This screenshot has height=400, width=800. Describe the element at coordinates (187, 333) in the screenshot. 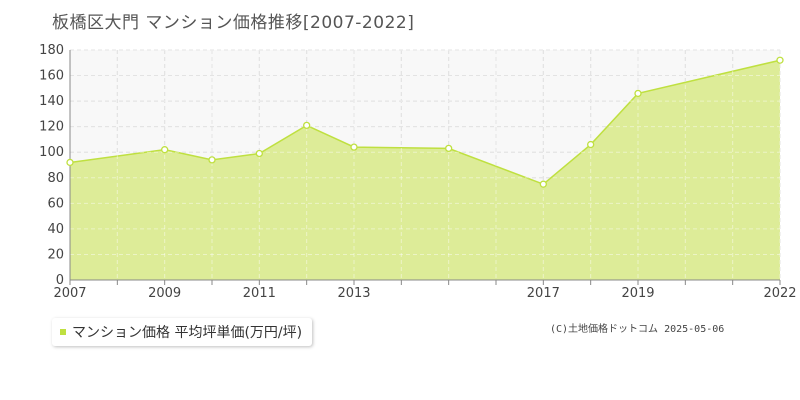

I see `legend-label: マンション価格 平均坪単価(万円/坪)` at that location.